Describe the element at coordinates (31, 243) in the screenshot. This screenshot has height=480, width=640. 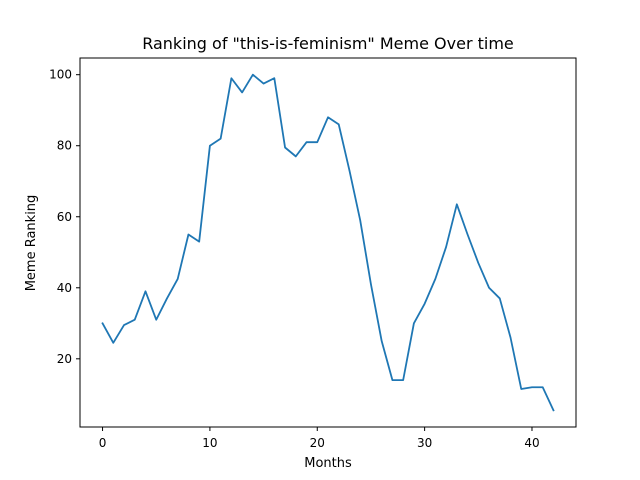
I see `y-axis-label: Meme Ranking` at that location.